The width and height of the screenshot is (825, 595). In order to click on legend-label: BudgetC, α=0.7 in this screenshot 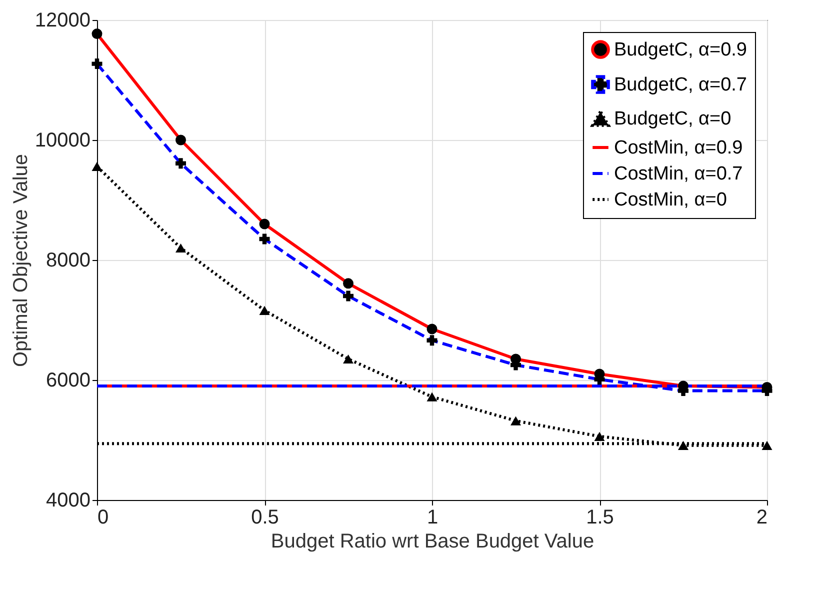, I will do `click(680, 85)`.